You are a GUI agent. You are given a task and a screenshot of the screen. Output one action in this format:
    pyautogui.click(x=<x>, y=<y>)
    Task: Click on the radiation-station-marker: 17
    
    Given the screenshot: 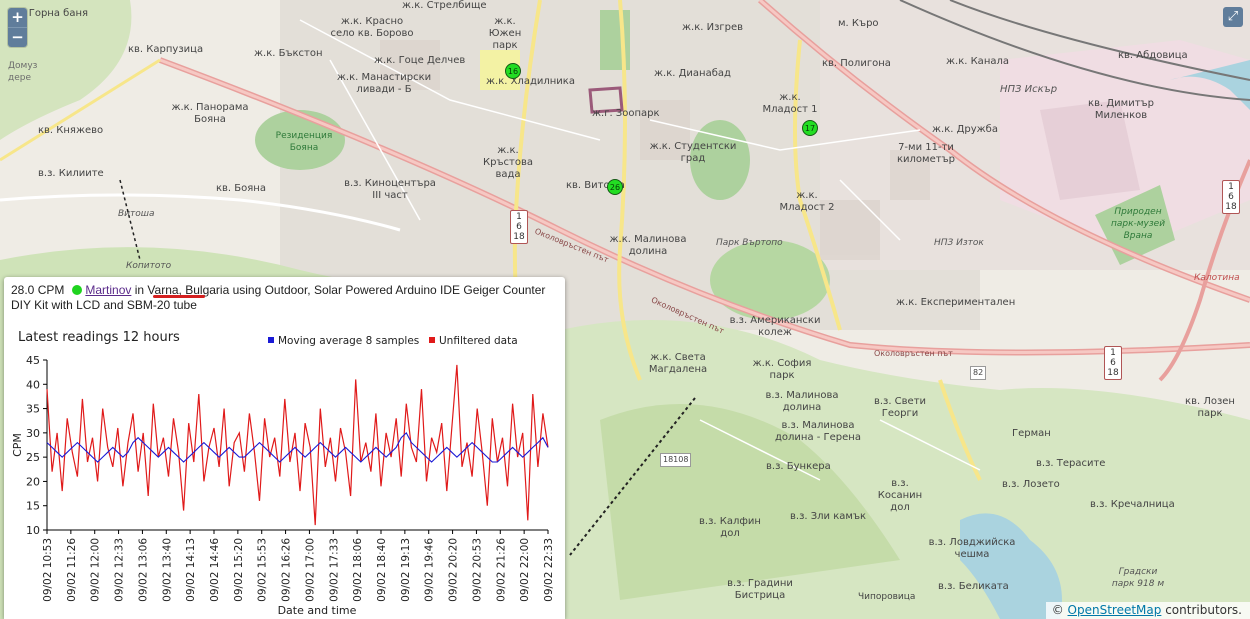 What is the action you would take?
    pyautogui.click(x=810, y=128)
    